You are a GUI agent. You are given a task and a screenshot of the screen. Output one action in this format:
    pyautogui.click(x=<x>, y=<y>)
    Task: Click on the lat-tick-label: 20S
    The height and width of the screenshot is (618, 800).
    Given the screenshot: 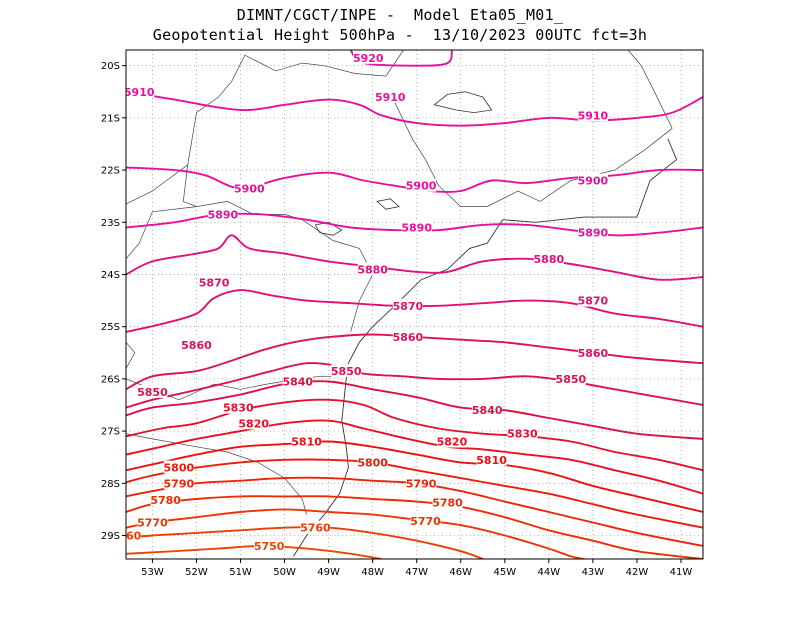 What is the action you would take?
    pyautogui.click(x=110, y=66)
    